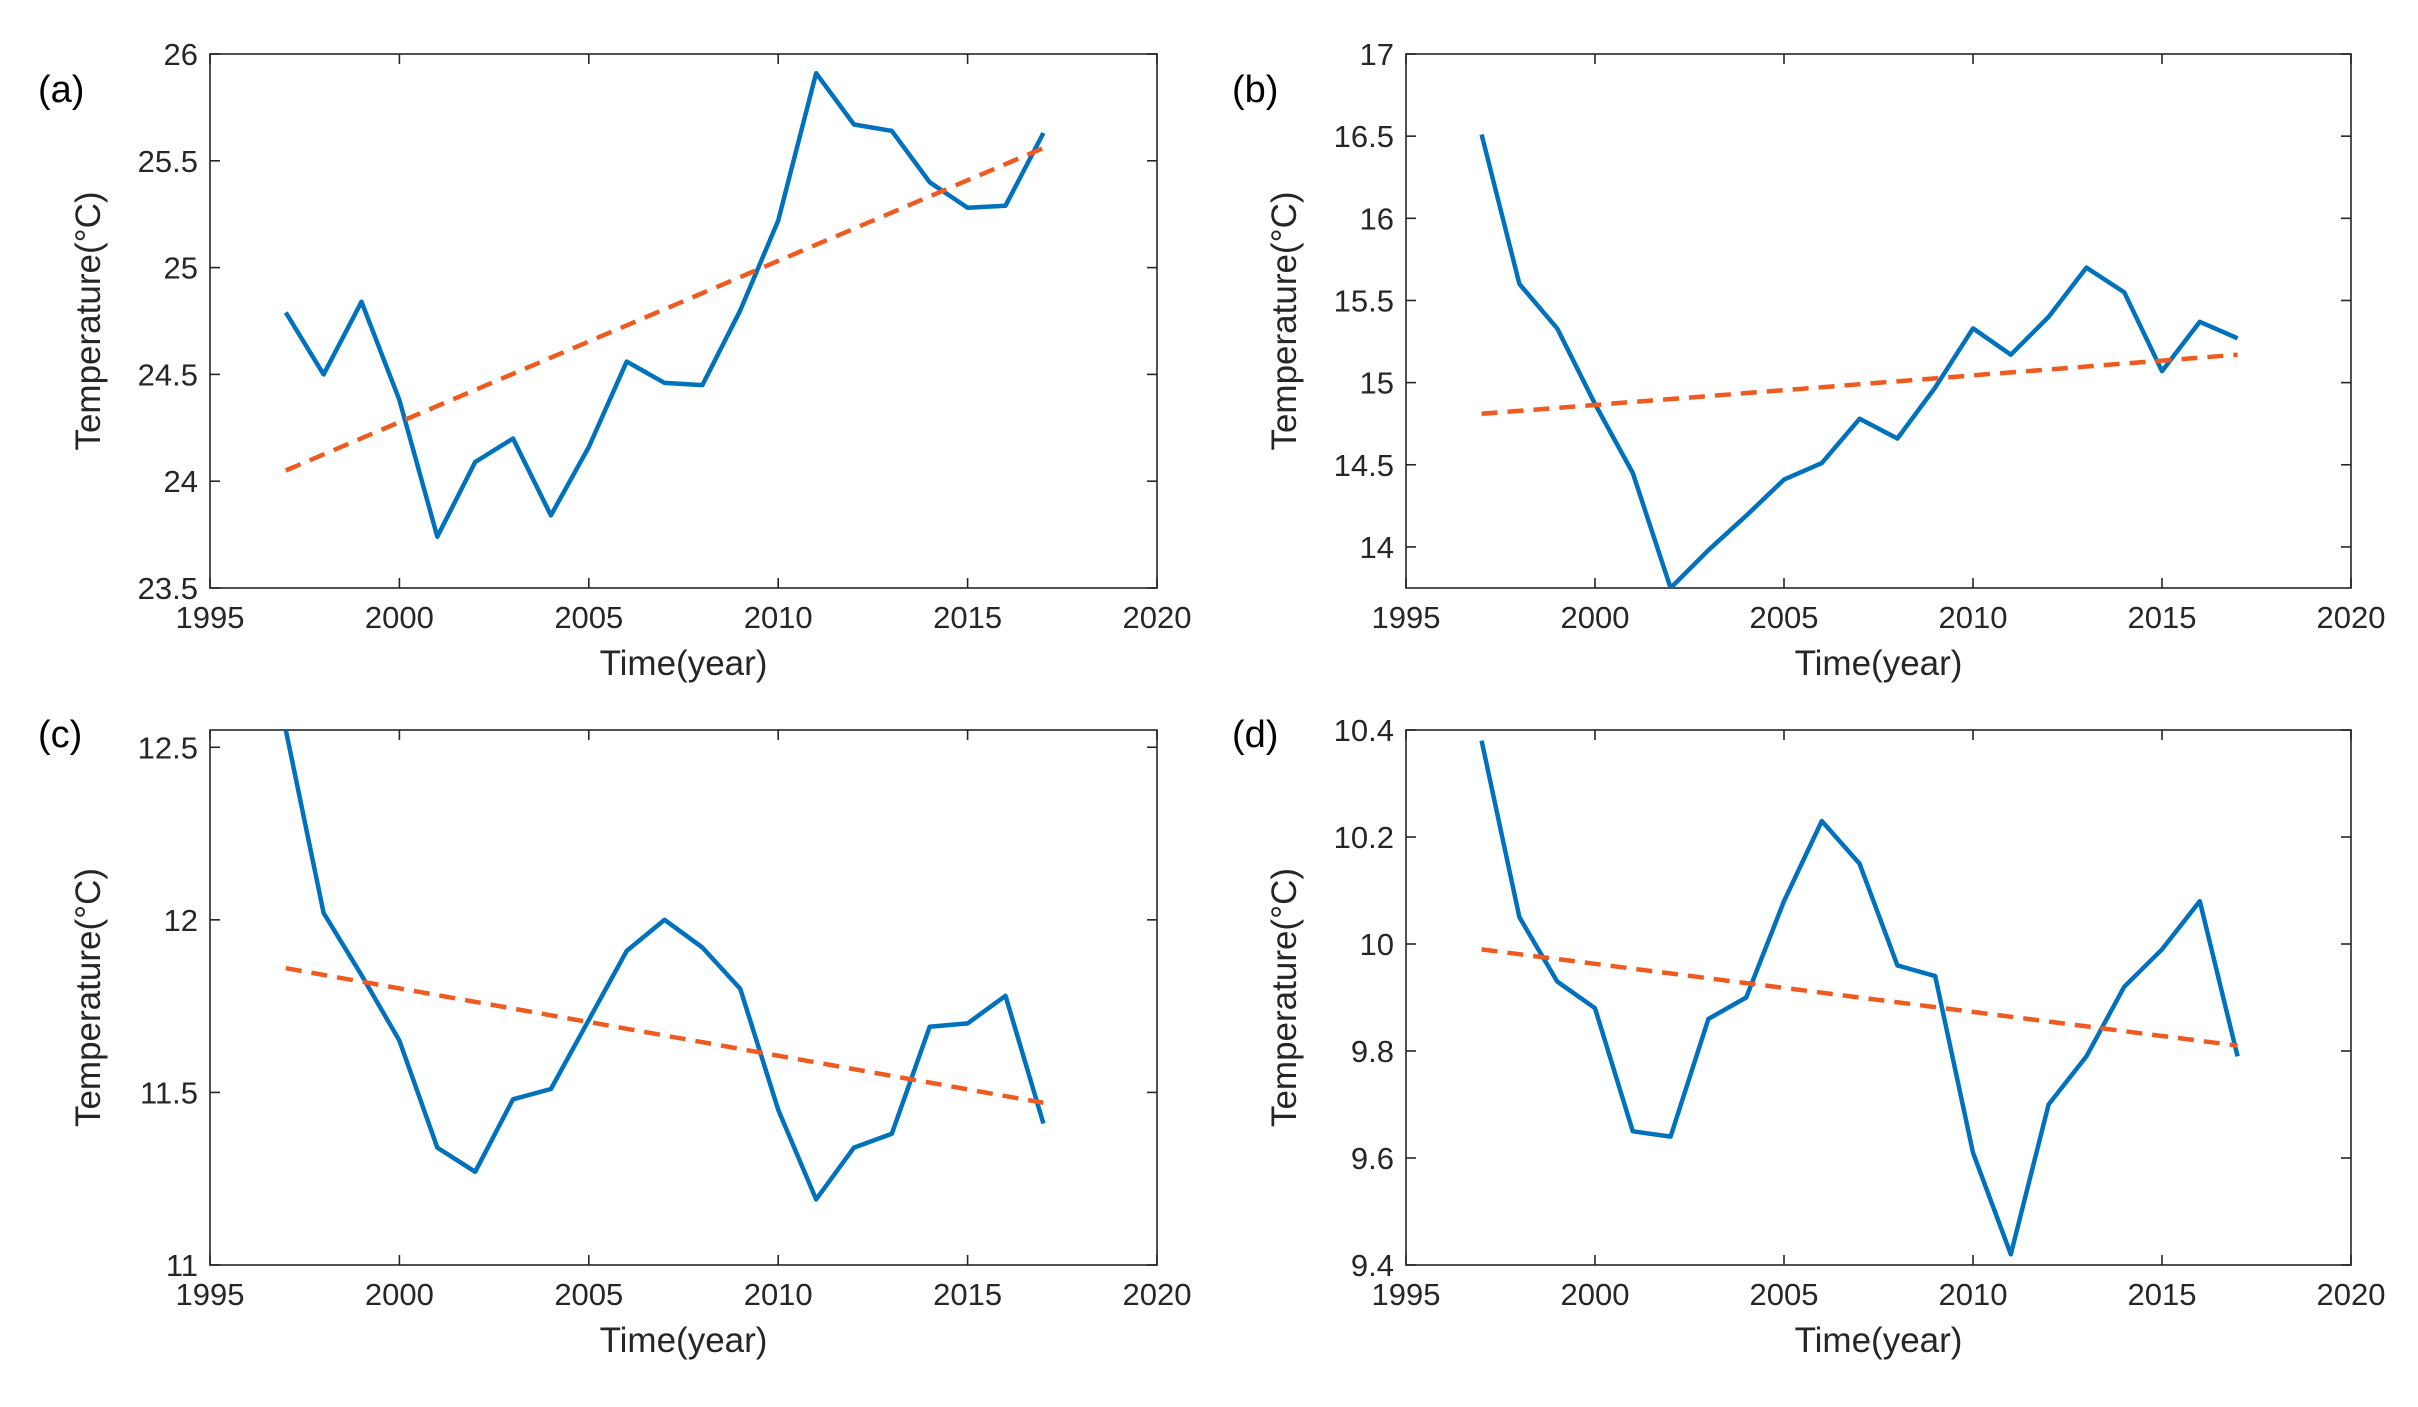 The image size is (2418, 1407). What do you see at coordinates (1406, 617) in the screenshot?
I see `x-tick-label-b: 1995` at bounding box center [1406, 617].